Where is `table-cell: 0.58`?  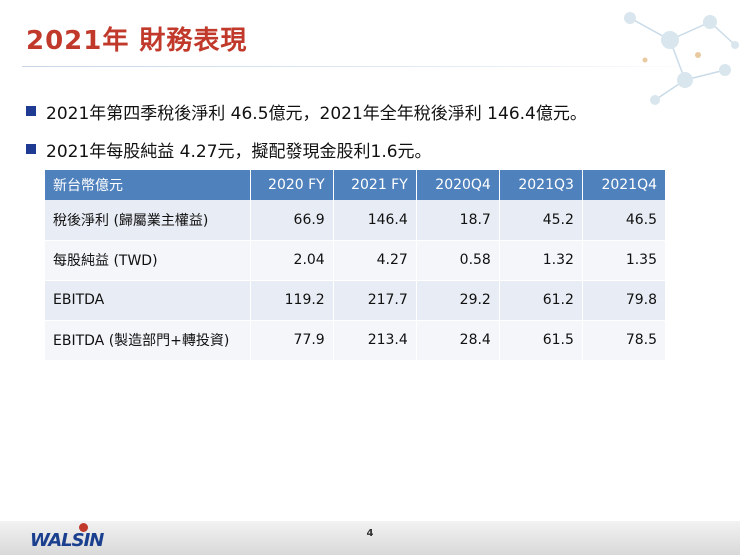 table-cell: 0.58 is located at coordinates (458, 260).